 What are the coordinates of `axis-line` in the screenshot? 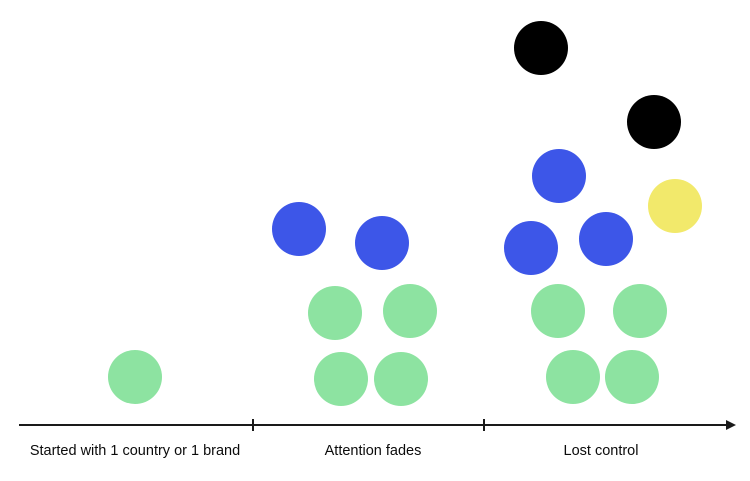 It's located at (373, 425).